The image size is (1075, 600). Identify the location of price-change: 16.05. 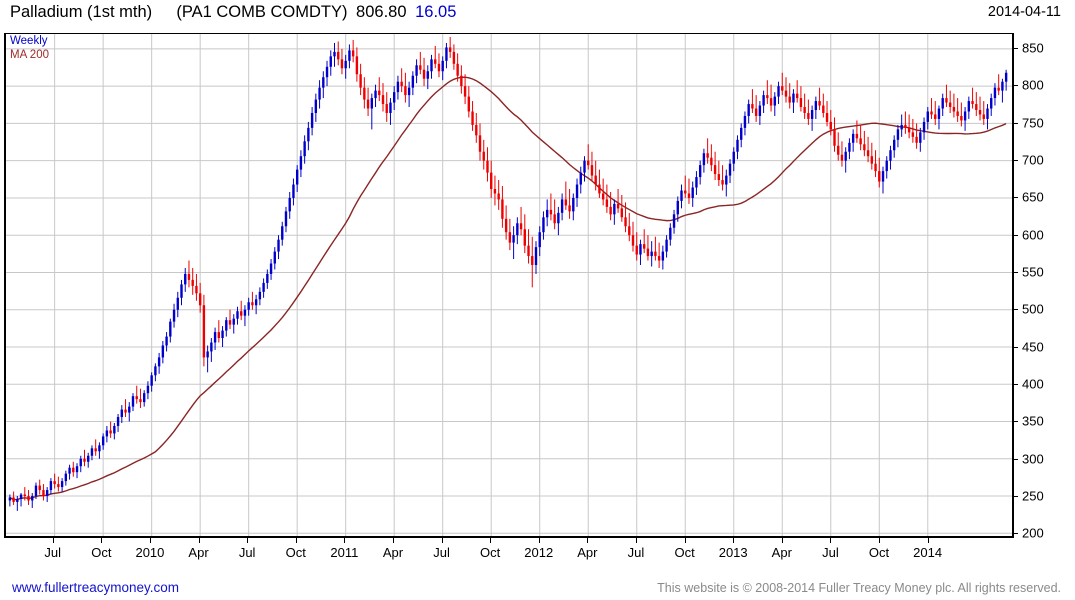
(436, 12).